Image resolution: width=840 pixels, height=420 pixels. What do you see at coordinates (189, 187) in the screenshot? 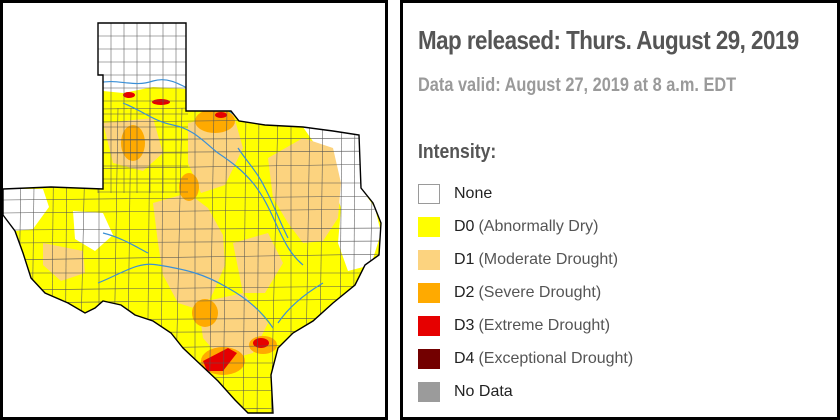
I see `d2-area-rolling-plains` at bounding box center [189, 187].